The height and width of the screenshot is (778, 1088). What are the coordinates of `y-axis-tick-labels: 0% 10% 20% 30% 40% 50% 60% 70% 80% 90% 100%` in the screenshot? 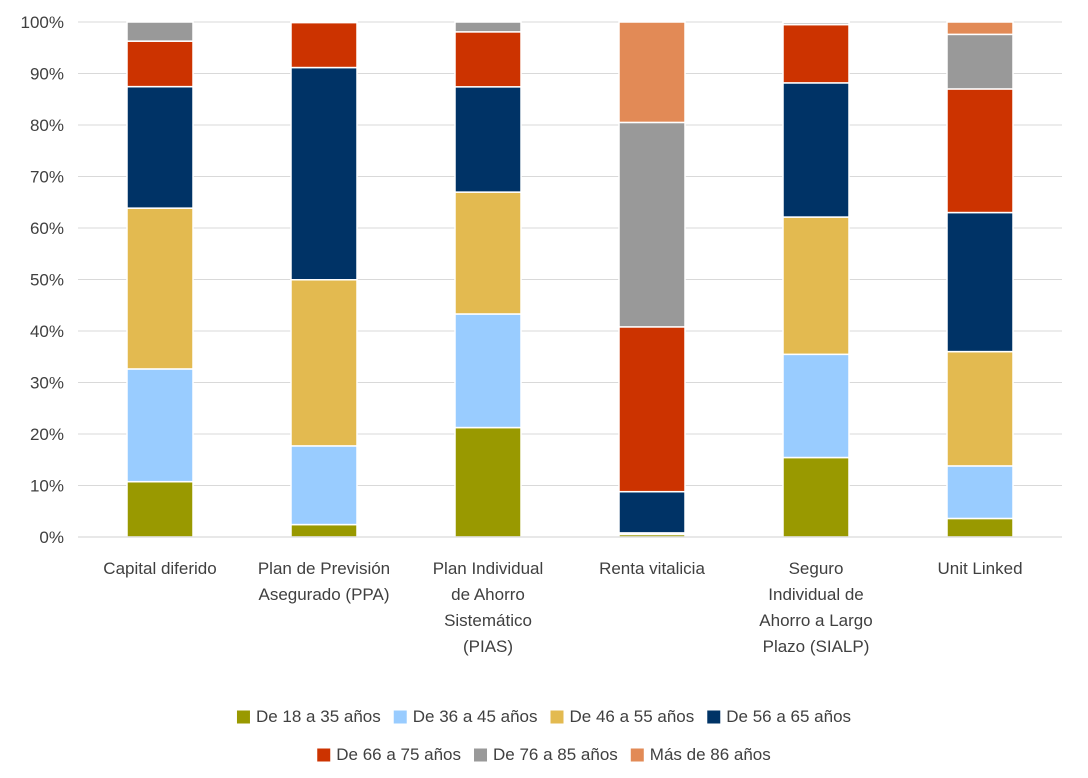 It's located at (42, 280).